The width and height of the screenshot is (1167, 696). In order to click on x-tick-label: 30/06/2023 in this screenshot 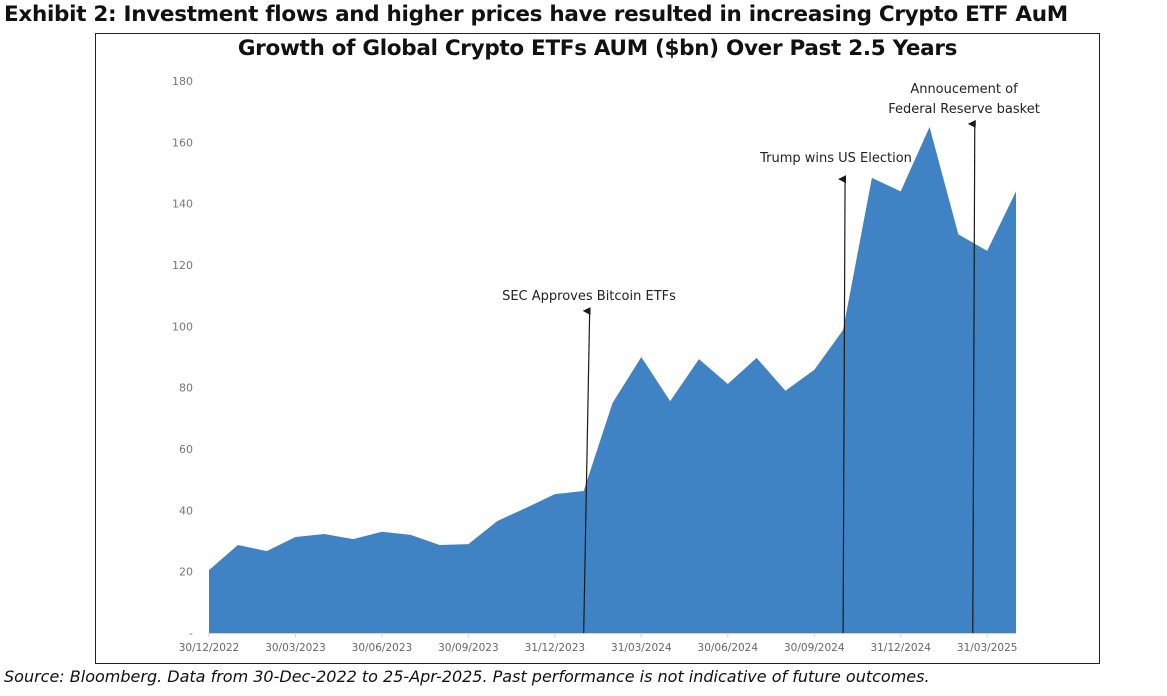, I will do `click(382, 648)`.